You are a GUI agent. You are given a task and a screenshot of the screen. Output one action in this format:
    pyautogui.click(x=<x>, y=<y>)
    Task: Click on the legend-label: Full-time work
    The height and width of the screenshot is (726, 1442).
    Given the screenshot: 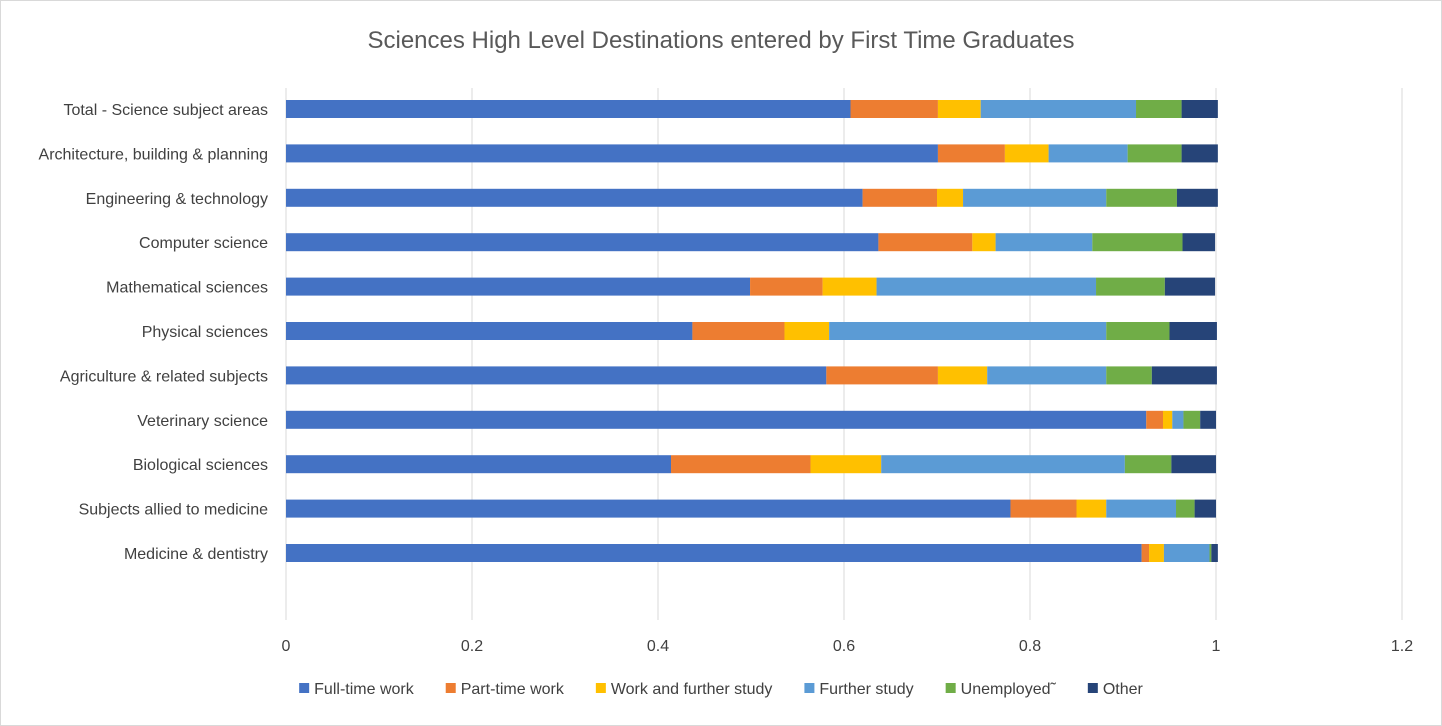 What is the action you would take?
    pyautogui.click(x=364, y=689)
    